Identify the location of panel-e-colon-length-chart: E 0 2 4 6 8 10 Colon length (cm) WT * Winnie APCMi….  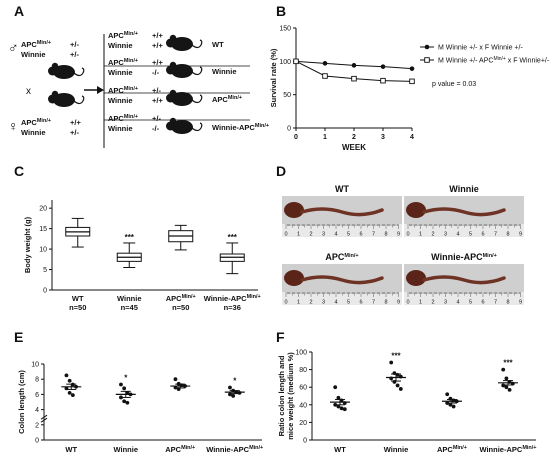
(138, 391).